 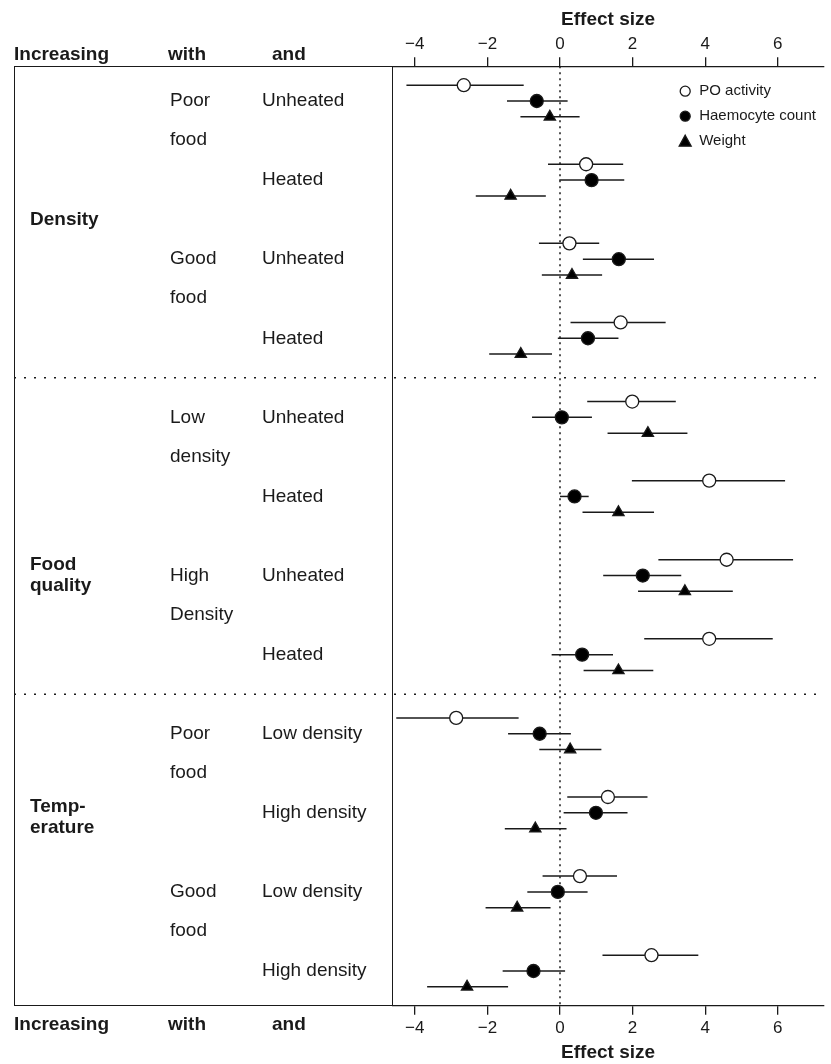 What do you see at coordinates (778, 1027) in the screenshot?
I see `x2-tick-label: 6` at bounding box center [778, 1027].